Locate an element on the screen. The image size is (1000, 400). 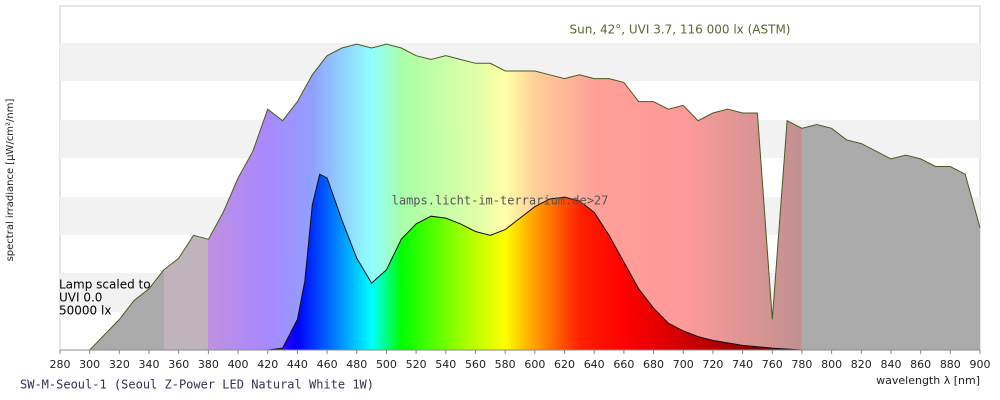
x-tick-label: 700 is located at coordinates (683, 364).